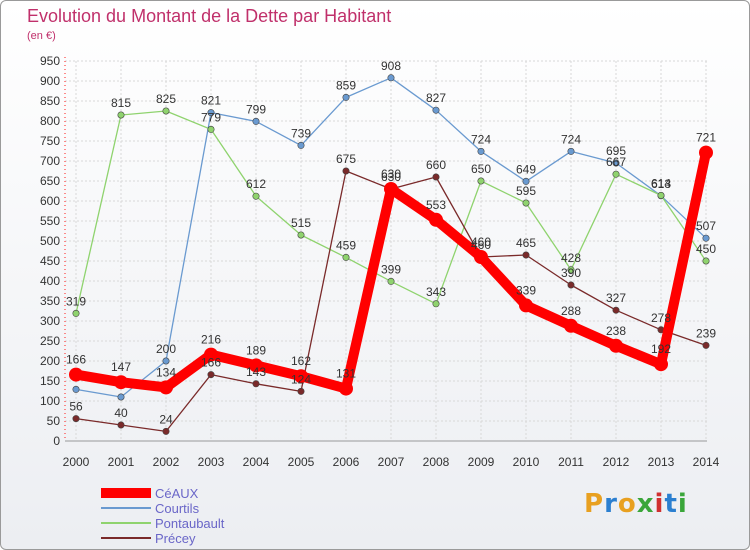 Image resolution: width=750 pixels, height=550 pixels. What do you see at coordinates (436, 98) in the screenshot?
I see `data-label: 827` at bounding box center [436, 98].